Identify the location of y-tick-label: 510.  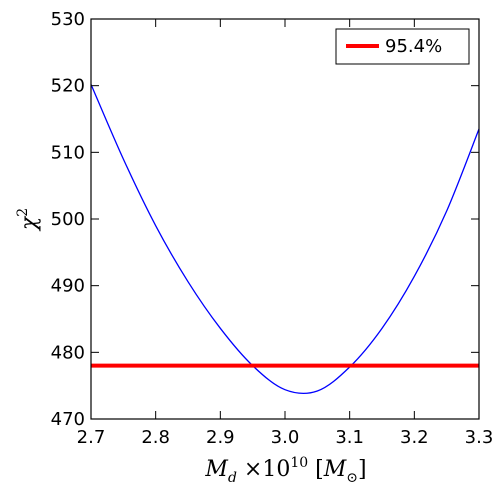
(68, 152).